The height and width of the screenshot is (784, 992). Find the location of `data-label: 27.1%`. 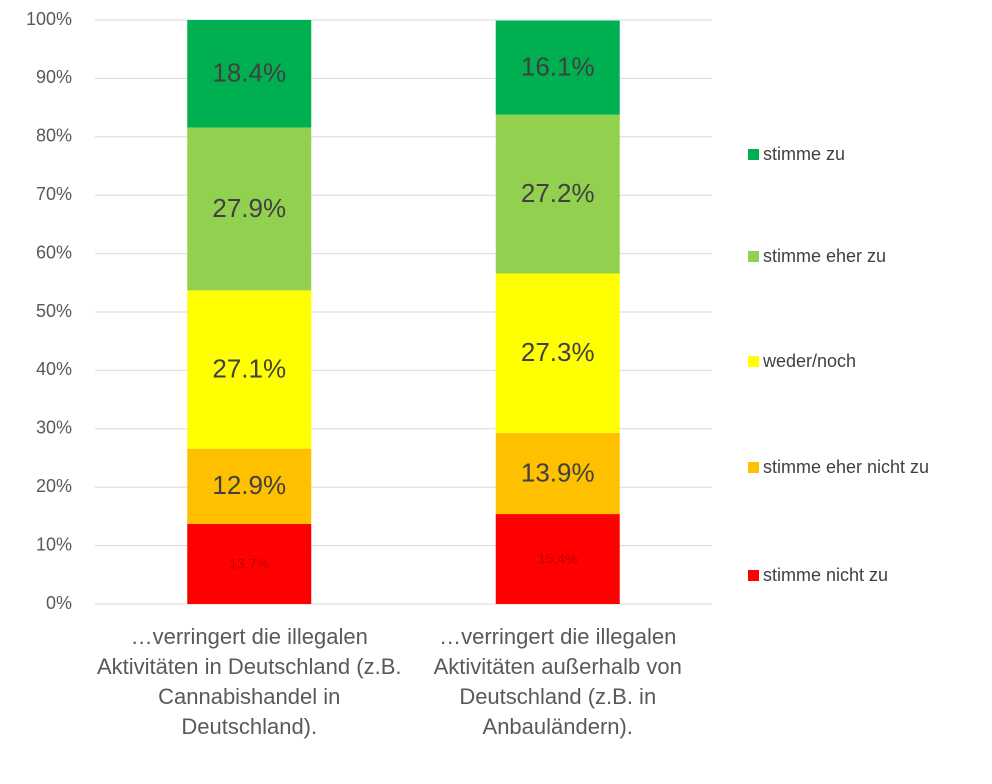

data-label: 27.1% is located at coordinates (249, 368).